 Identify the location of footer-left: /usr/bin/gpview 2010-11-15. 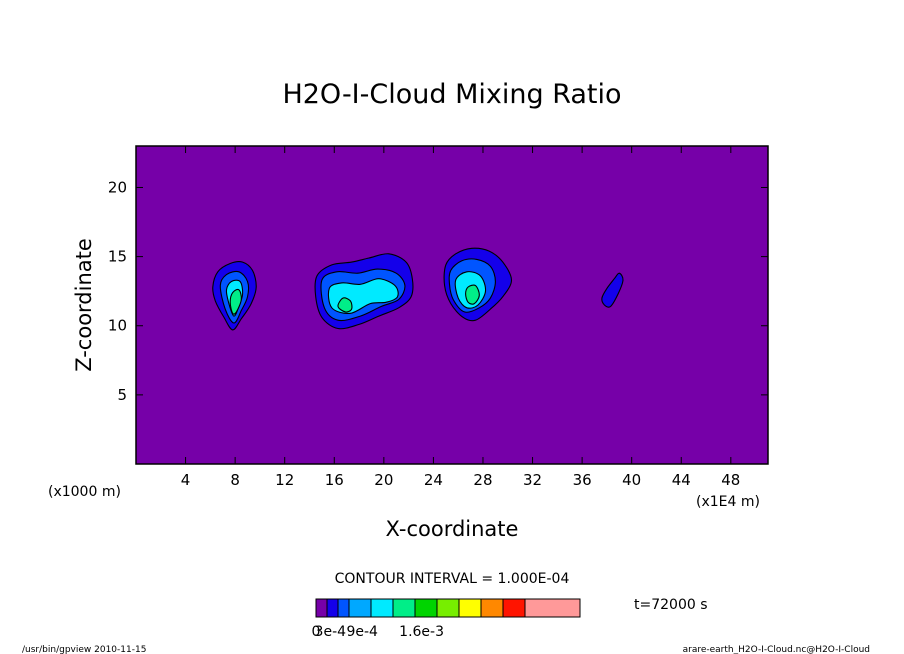
(84, 649).